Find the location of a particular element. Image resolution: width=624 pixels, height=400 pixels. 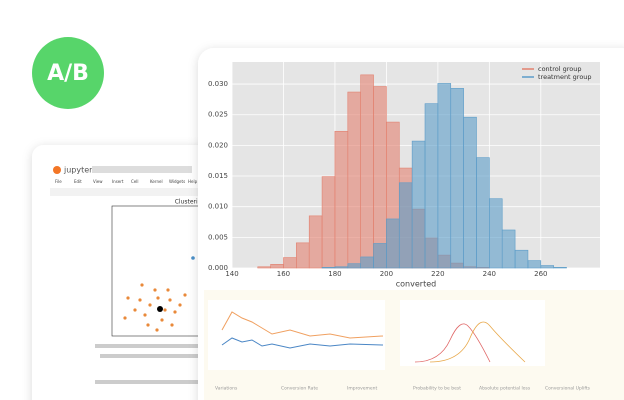

x-tick-label: 200 is located at coordinates (386, 274).